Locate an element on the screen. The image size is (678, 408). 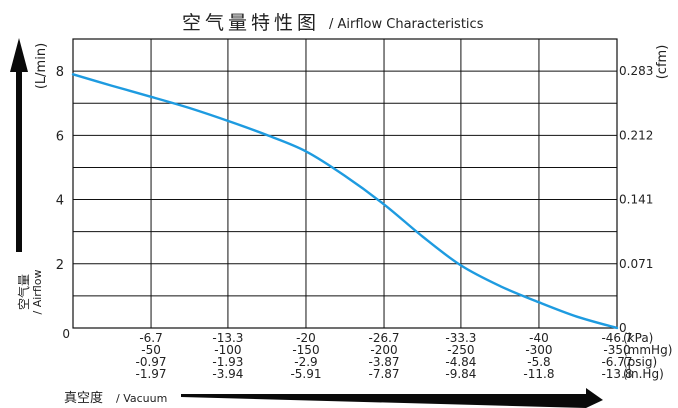
x-tick-label-inhg: -9.84 is located at coordinates (460, 374).